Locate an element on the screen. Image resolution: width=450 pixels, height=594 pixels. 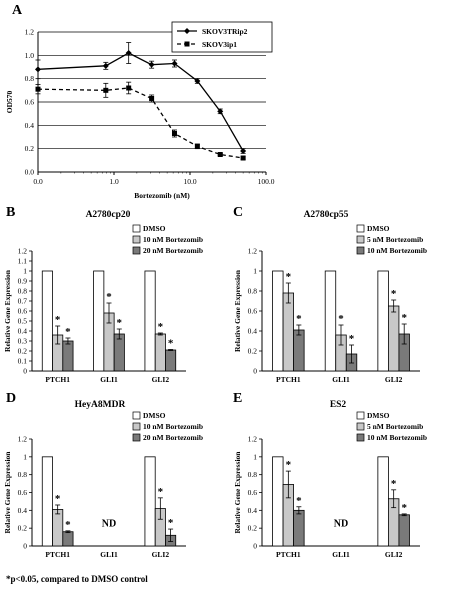
legend-label: 10 nM Bortezomib is located at coordinates (397, 437).